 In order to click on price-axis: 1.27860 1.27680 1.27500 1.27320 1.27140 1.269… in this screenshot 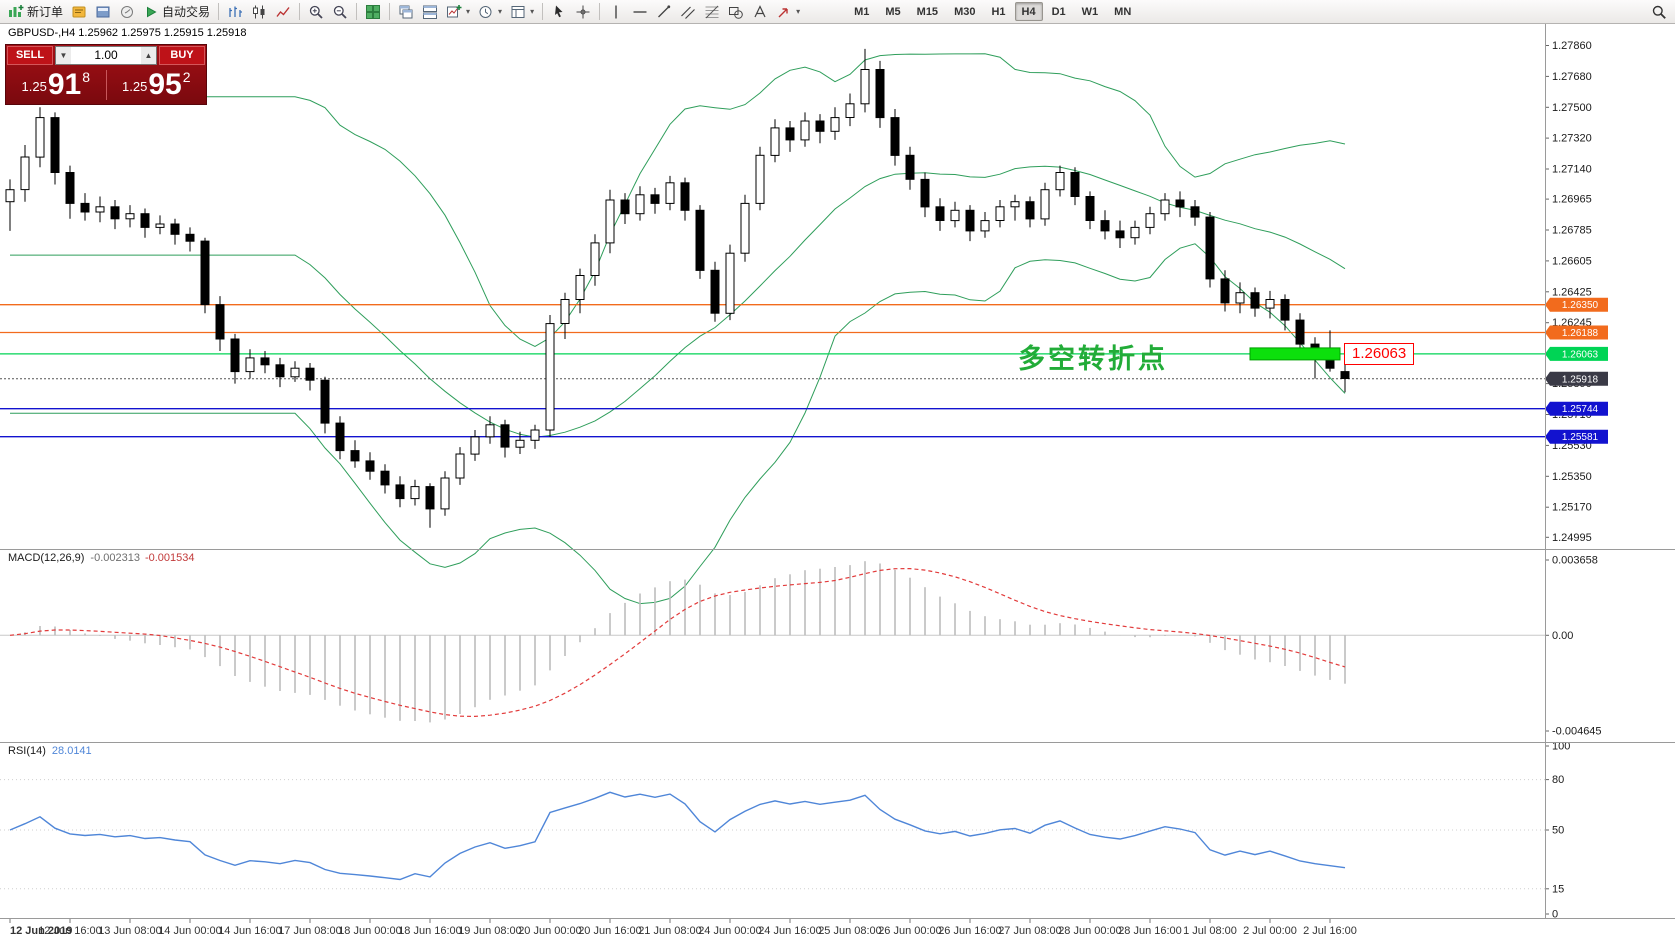, I will do `click(1573, 480)`.